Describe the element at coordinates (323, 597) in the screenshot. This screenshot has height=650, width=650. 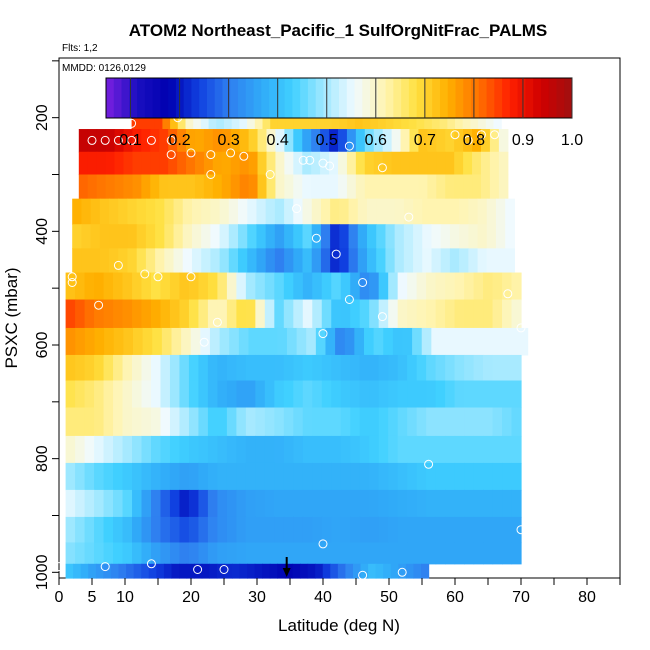
I see `x-tick-label: 40` at that location.